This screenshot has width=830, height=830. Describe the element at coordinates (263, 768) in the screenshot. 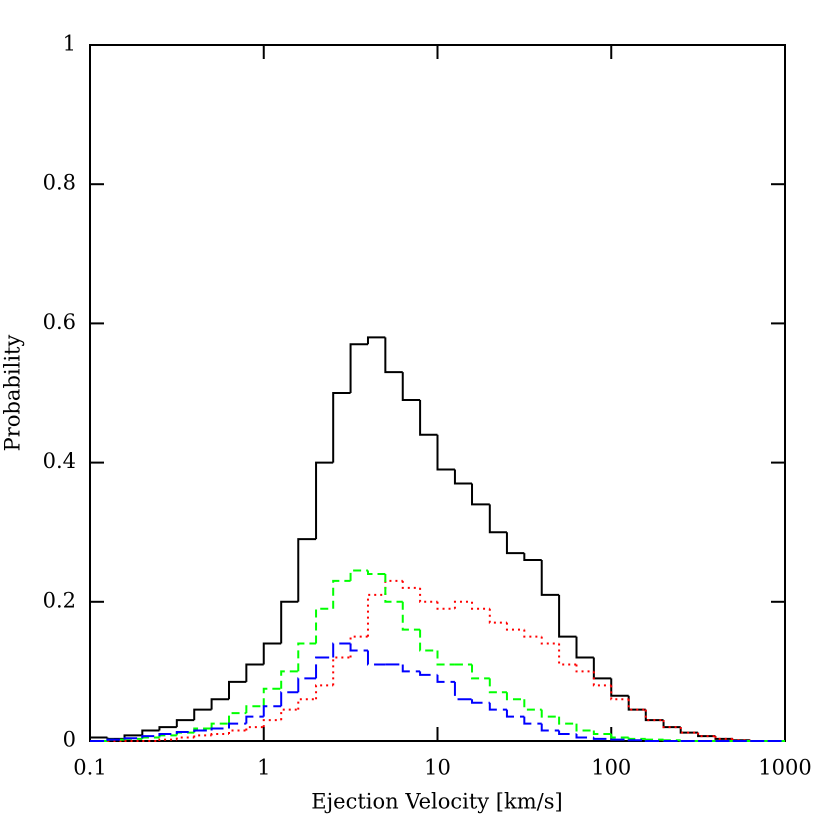

I see `x-tick-label: 1` at that location.